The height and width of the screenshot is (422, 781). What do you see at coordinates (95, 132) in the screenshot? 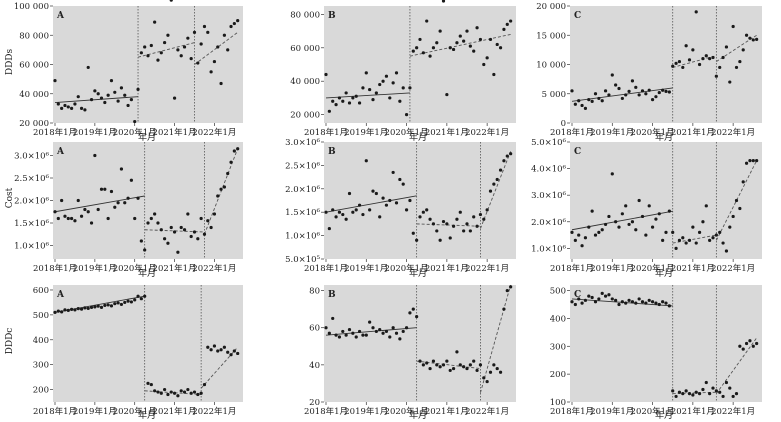
I see `x-tick-label: 2019年1月` at bounding box center [95, 132].